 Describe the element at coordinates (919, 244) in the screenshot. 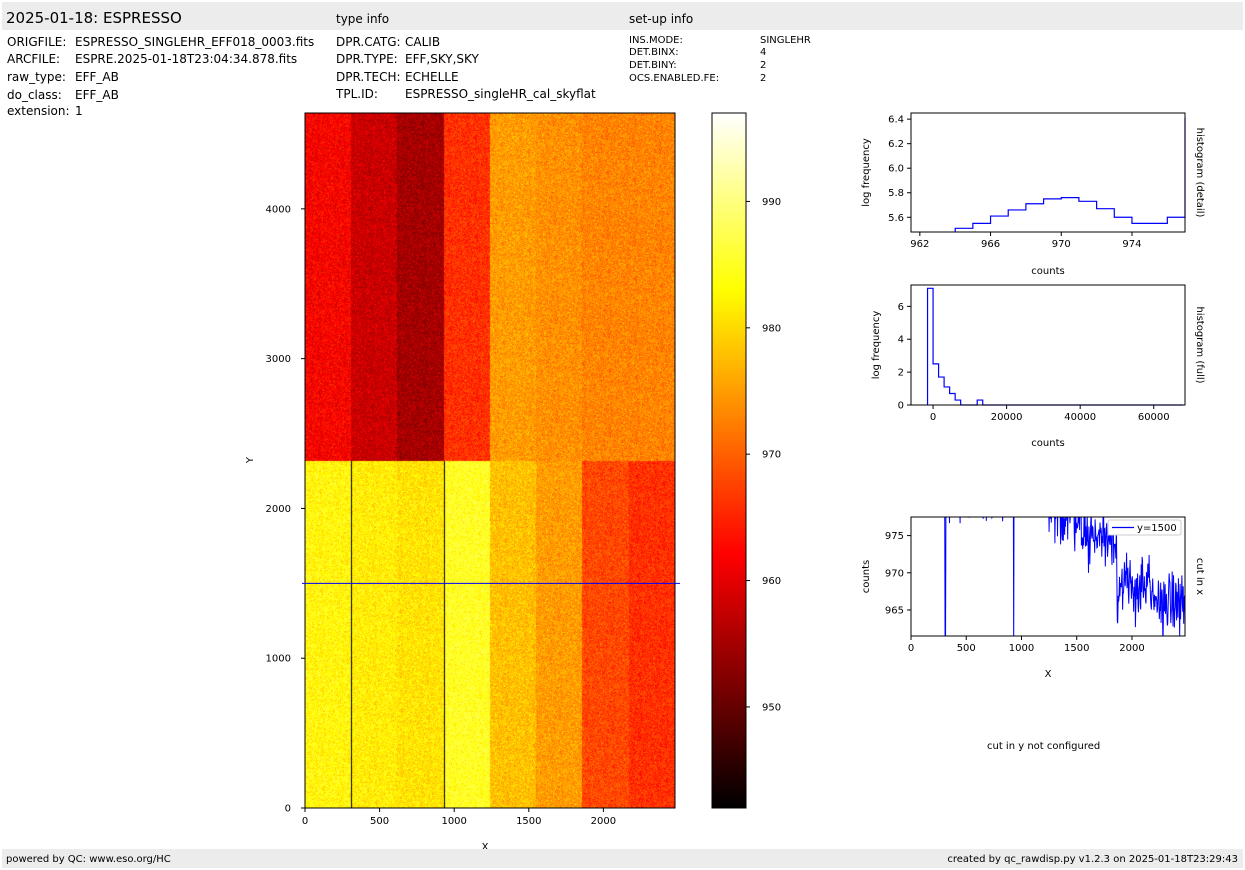

I see `x-tick-label: 962` at that location.